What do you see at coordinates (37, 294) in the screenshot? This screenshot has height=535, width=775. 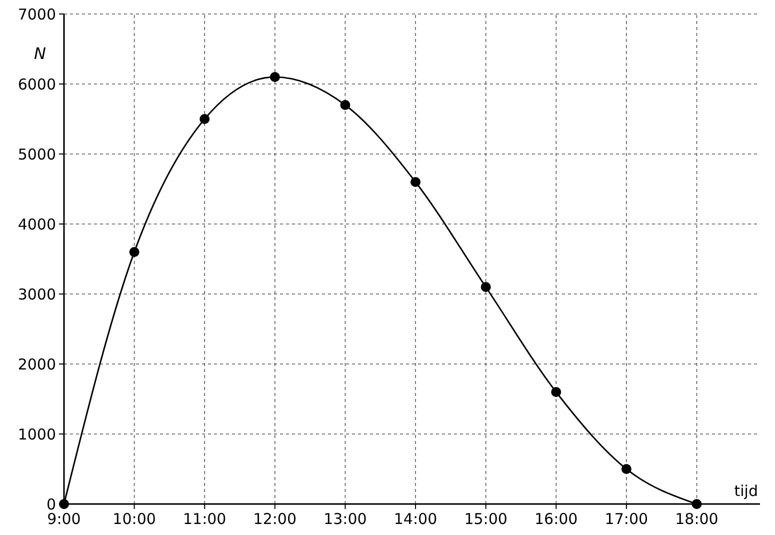 I see `y-tick-label: 3000` at bounding box center [37, 294].